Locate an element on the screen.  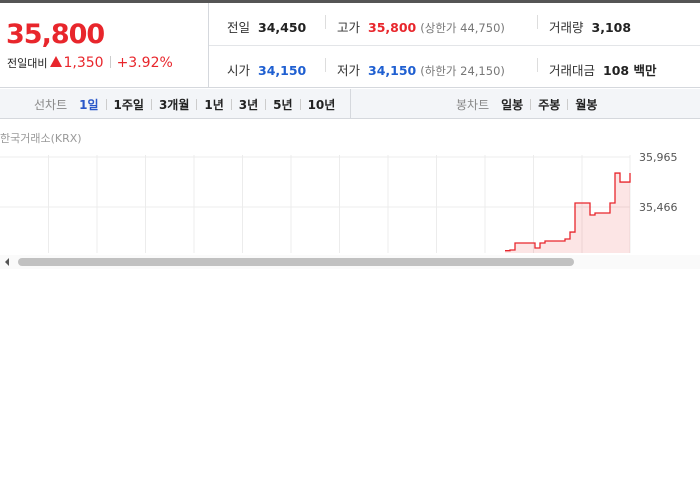
stat-limit: (하한가 24,150) is located at coordinates (462, 71).